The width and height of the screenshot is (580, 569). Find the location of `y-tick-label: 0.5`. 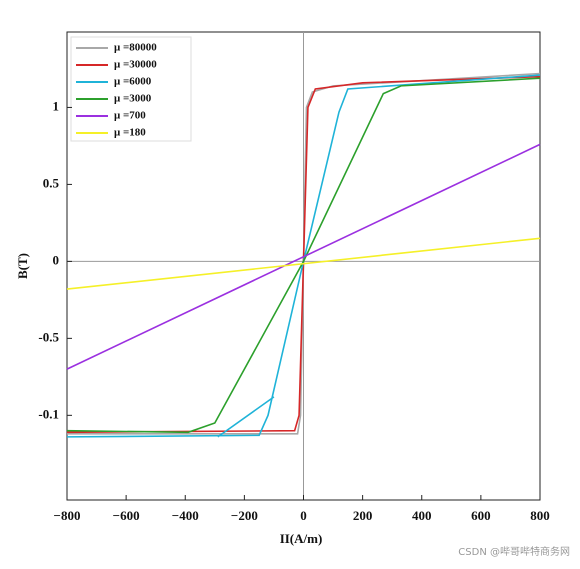

y-tick-label: 0.5 is located at coordinates (51, 182).